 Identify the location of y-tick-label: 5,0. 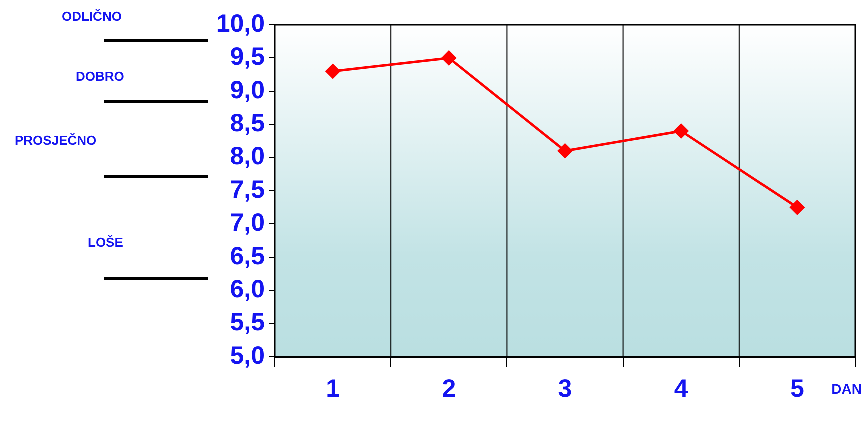
(247, 356).